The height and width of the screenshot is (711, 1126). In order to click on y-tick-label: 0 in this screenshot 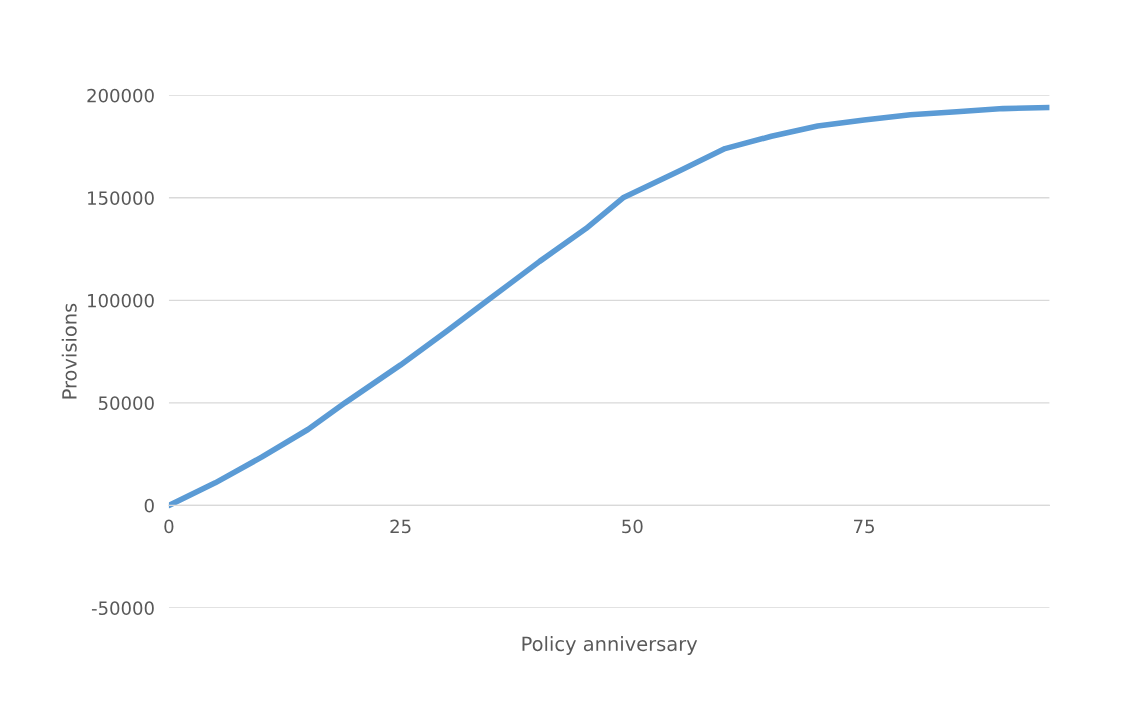, I will do `click(149, 505)`.